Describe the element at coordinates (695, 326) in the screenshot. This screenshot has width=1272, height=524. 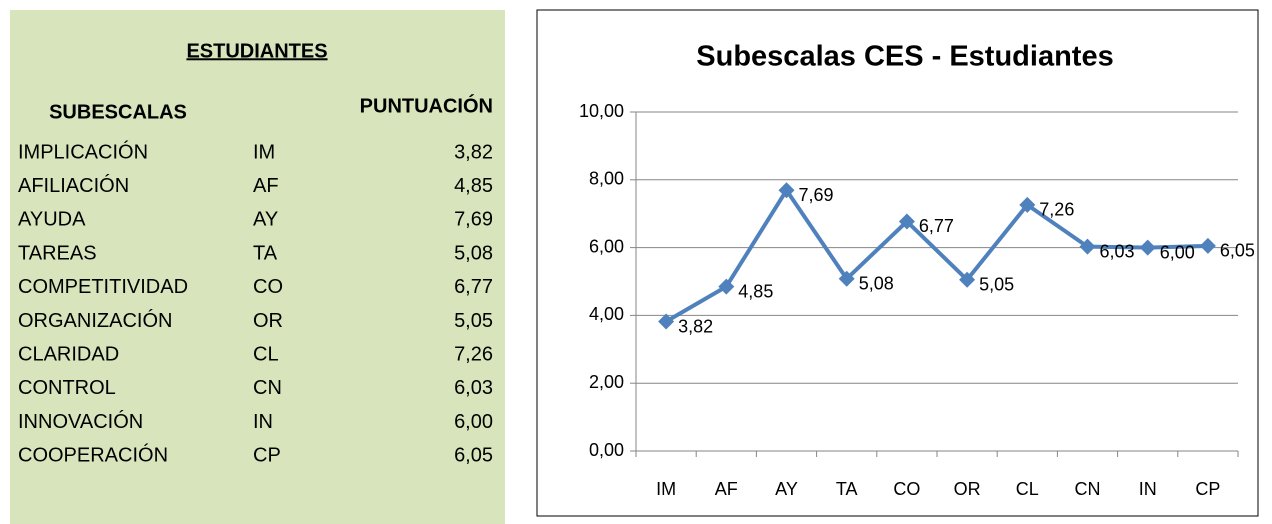
I see `data-label: 3,82` at that location.